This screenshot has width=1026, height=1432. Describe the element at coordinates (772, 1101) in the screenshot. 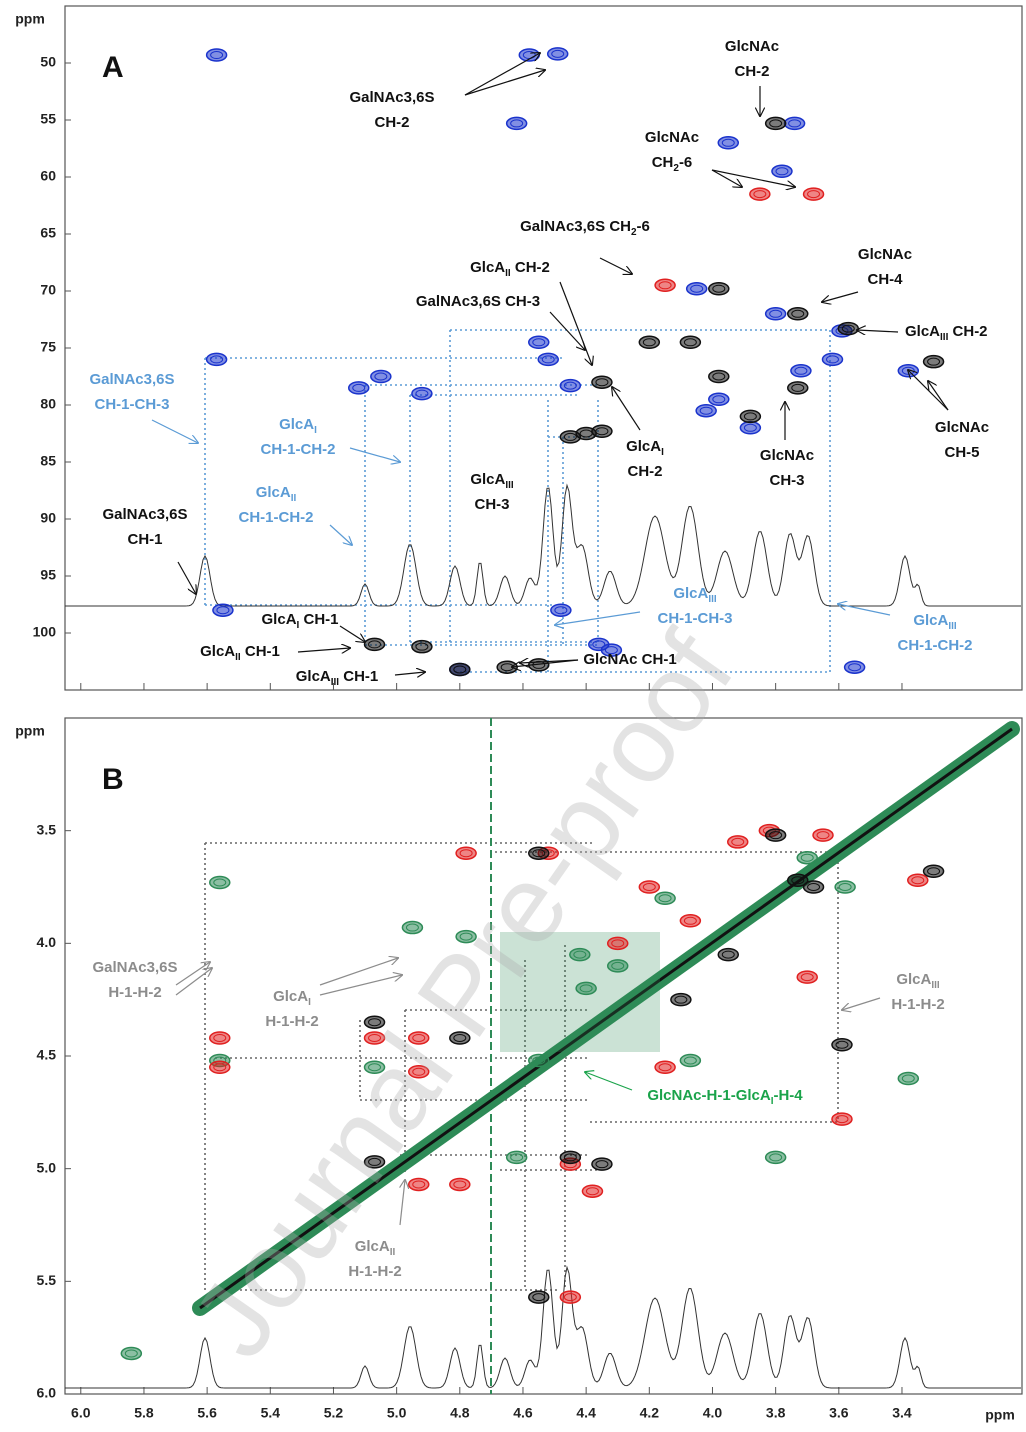

I see `subscript: I` at that location.